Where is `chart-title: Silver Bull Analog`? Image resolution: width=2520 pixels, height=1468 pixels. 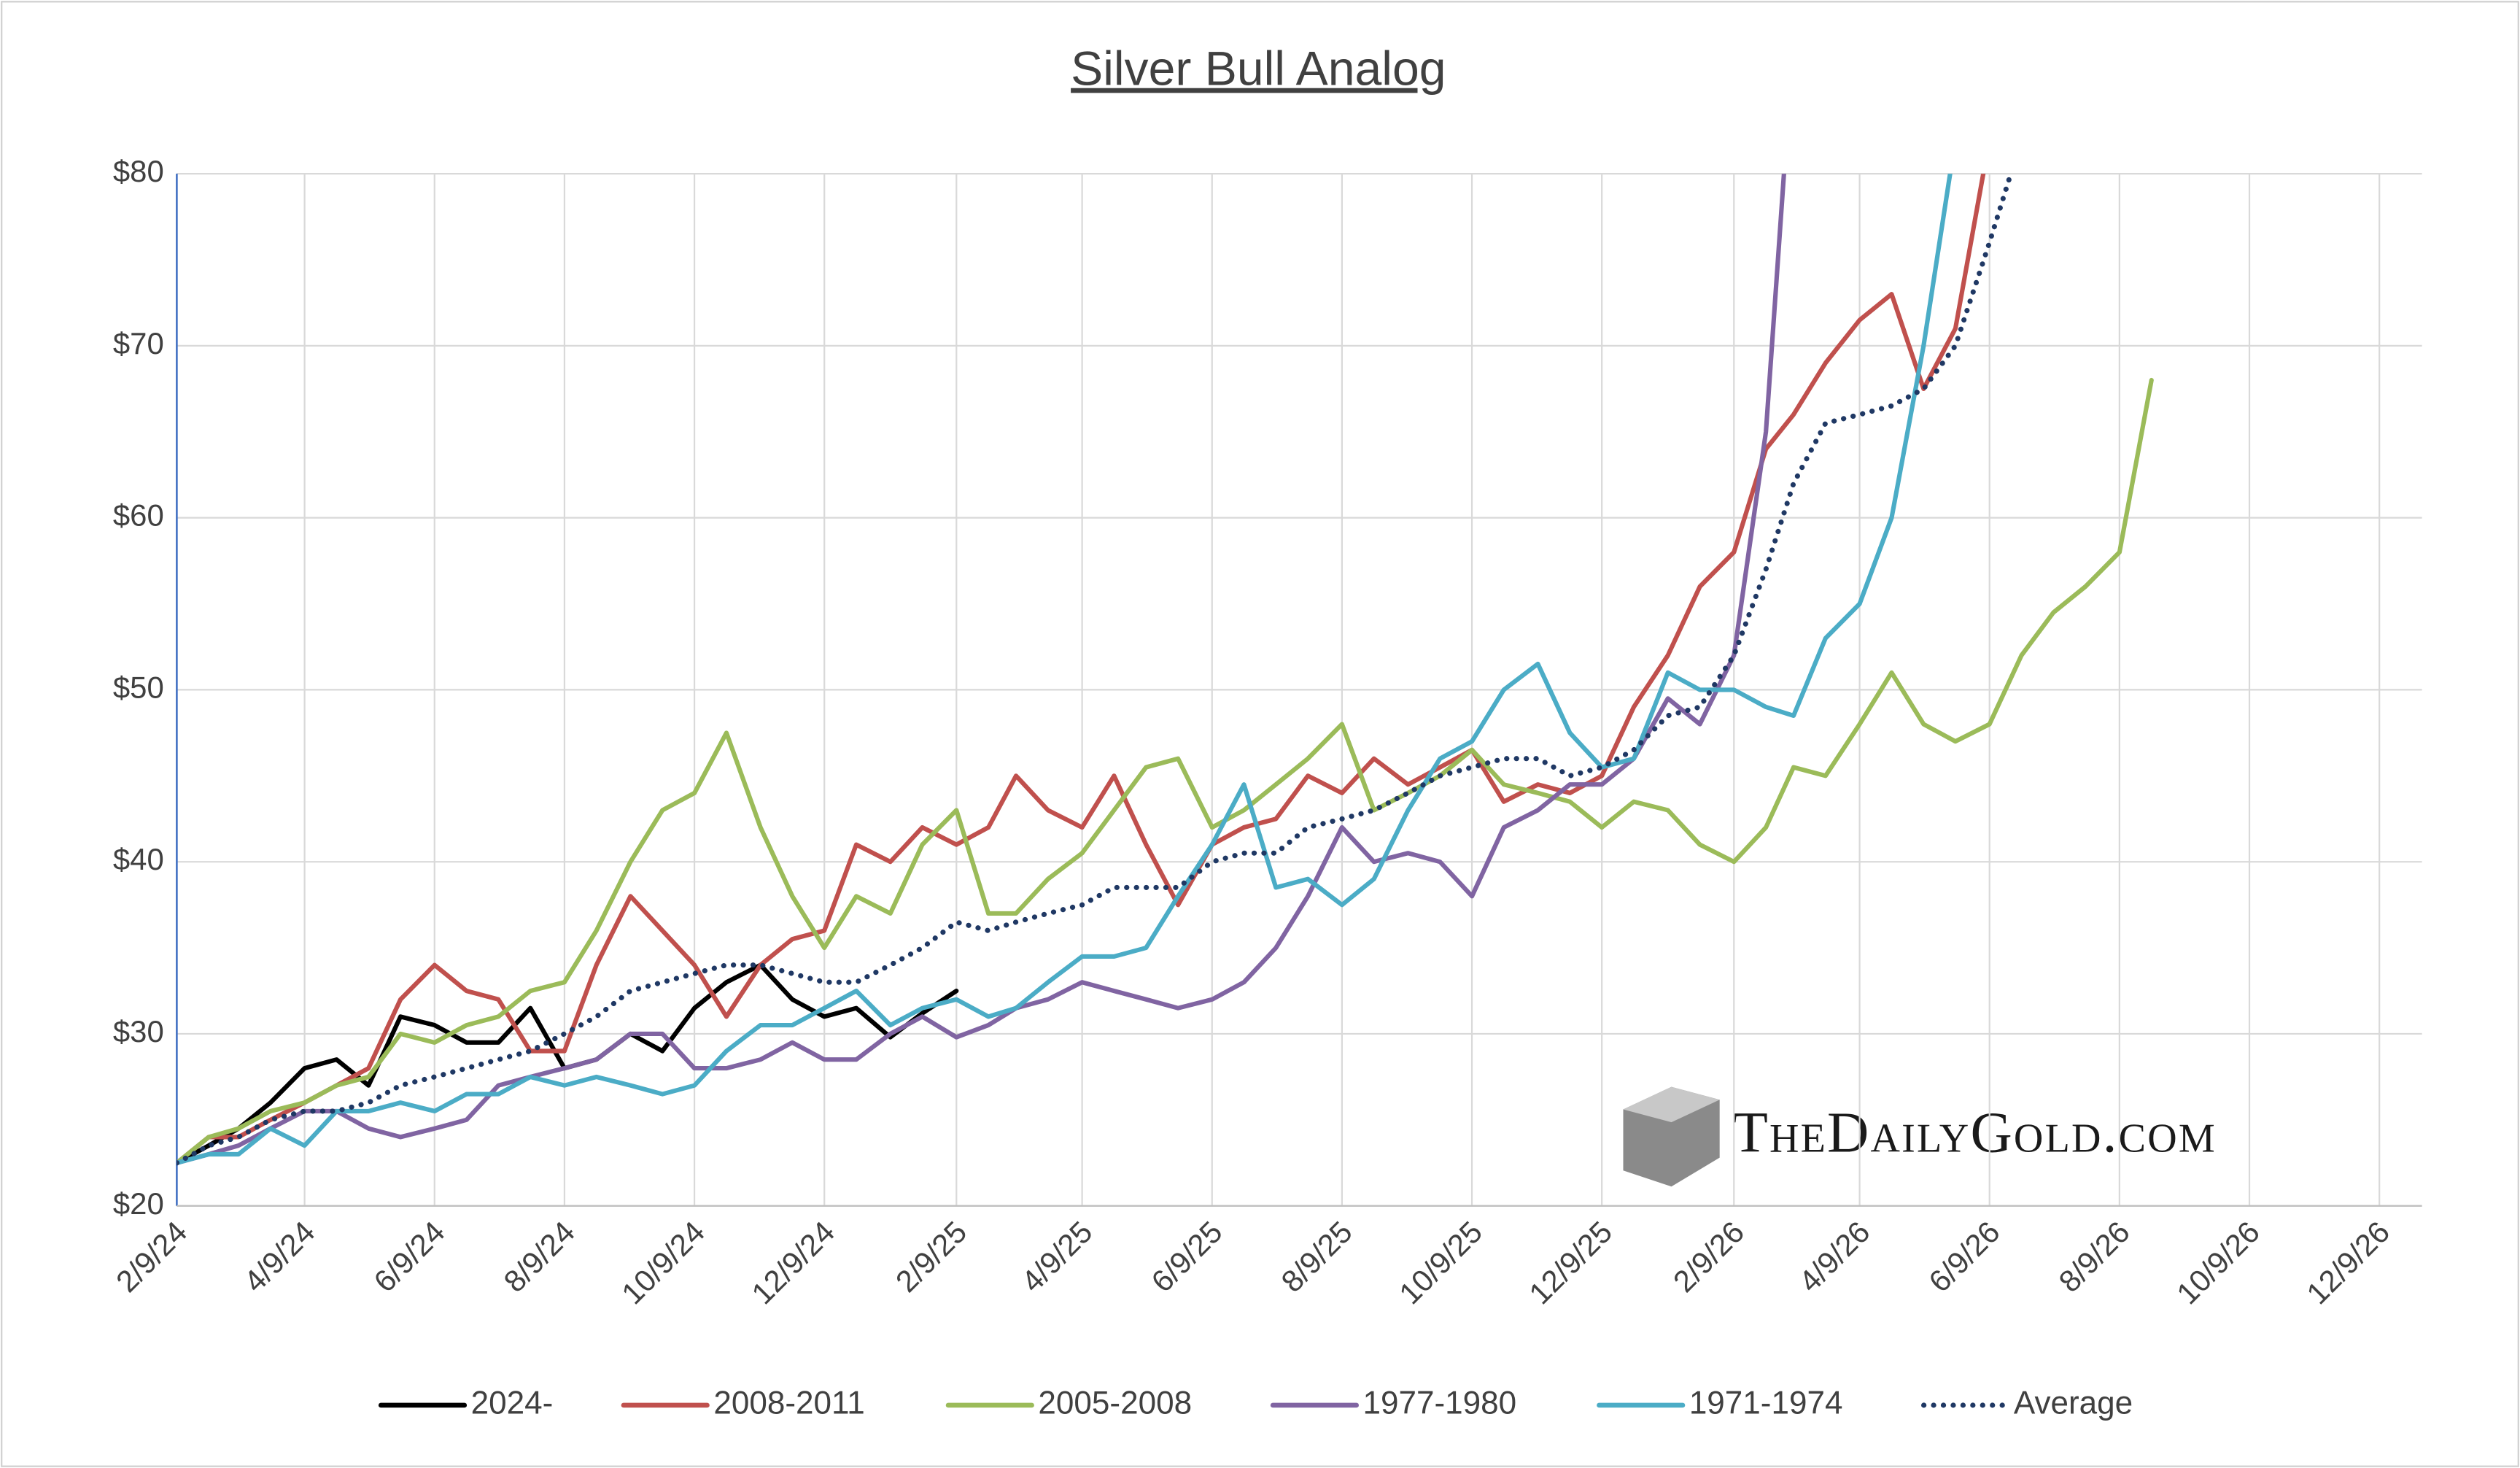 chart-title: Silver Bull Analog is located at coordinates (1258, 69).